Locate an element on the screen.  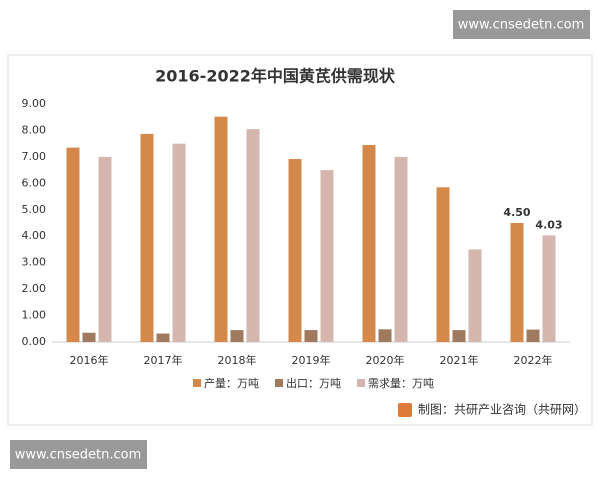
x-tick-label: 2018年 is located at coordinates (237, 360).